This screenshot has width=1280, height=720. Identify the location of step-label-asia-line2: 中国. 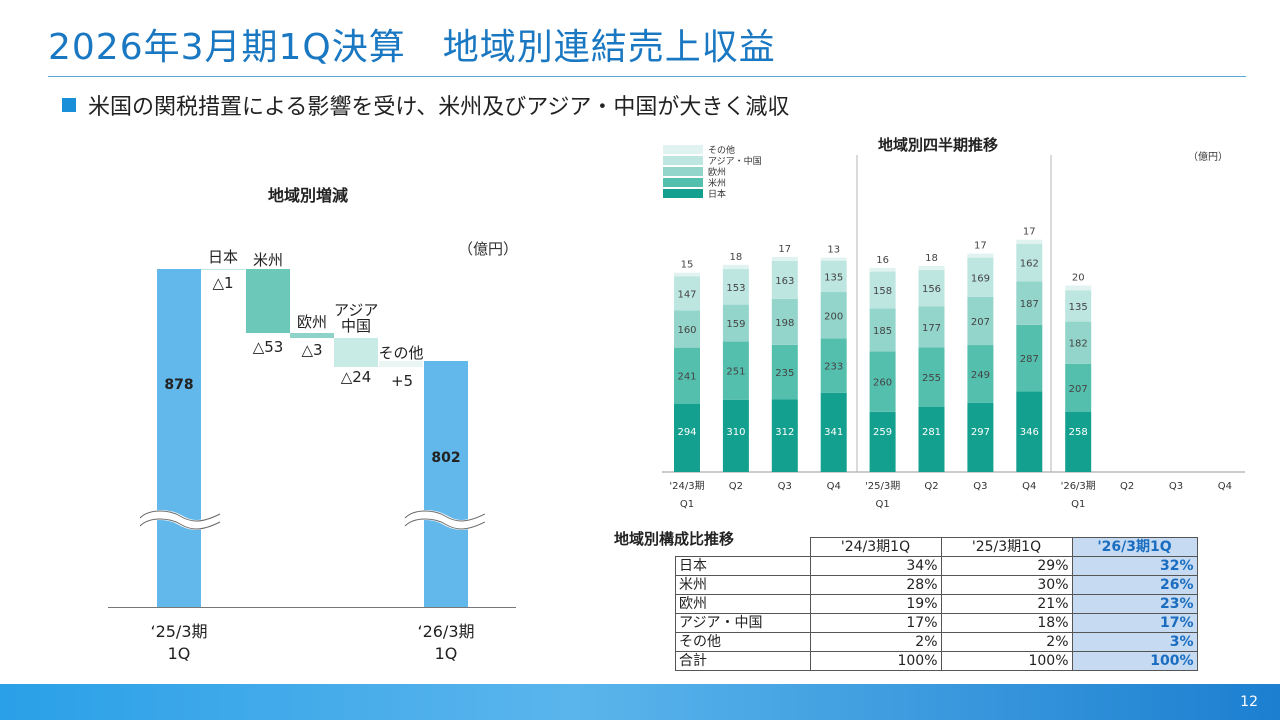
(355, 326).